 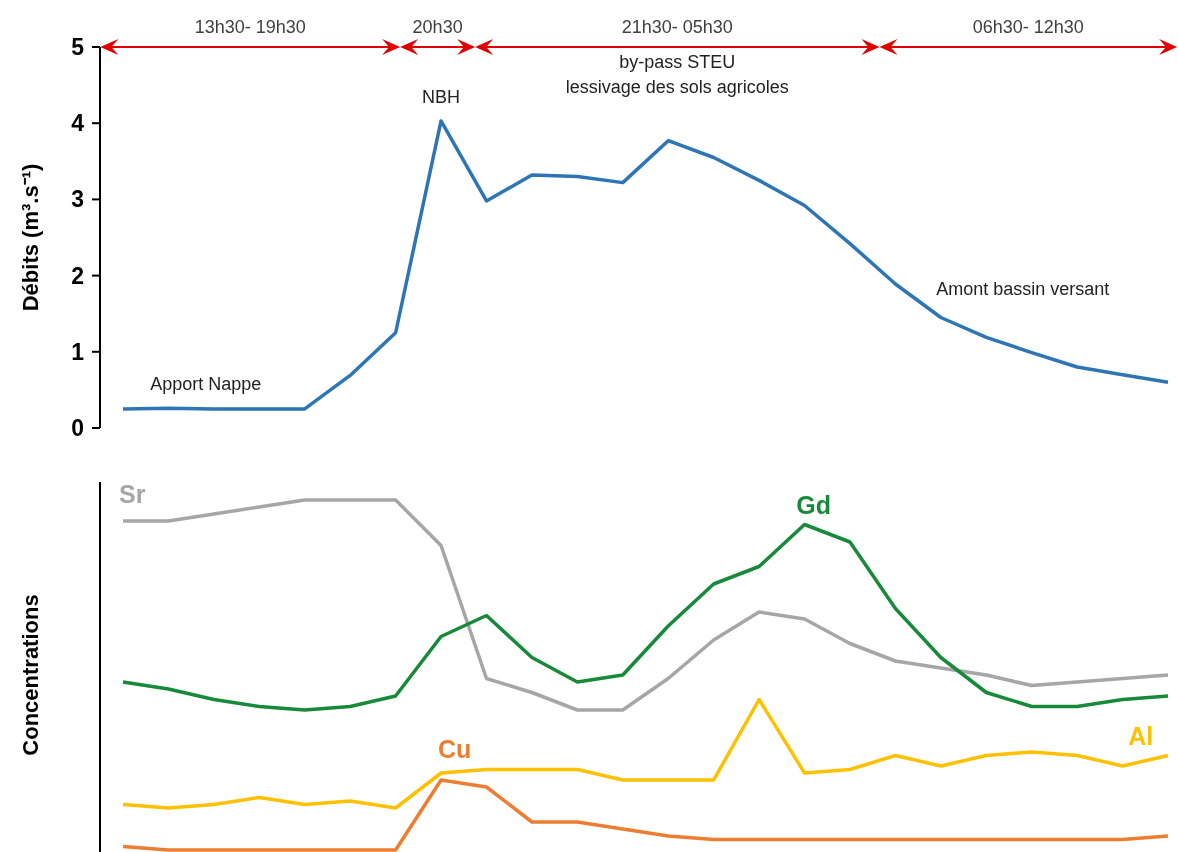 What do you see at coordinates (206, 384) in the screenshot?
I see `annotation: Apport Nappe` at bounding box center [206, 384].